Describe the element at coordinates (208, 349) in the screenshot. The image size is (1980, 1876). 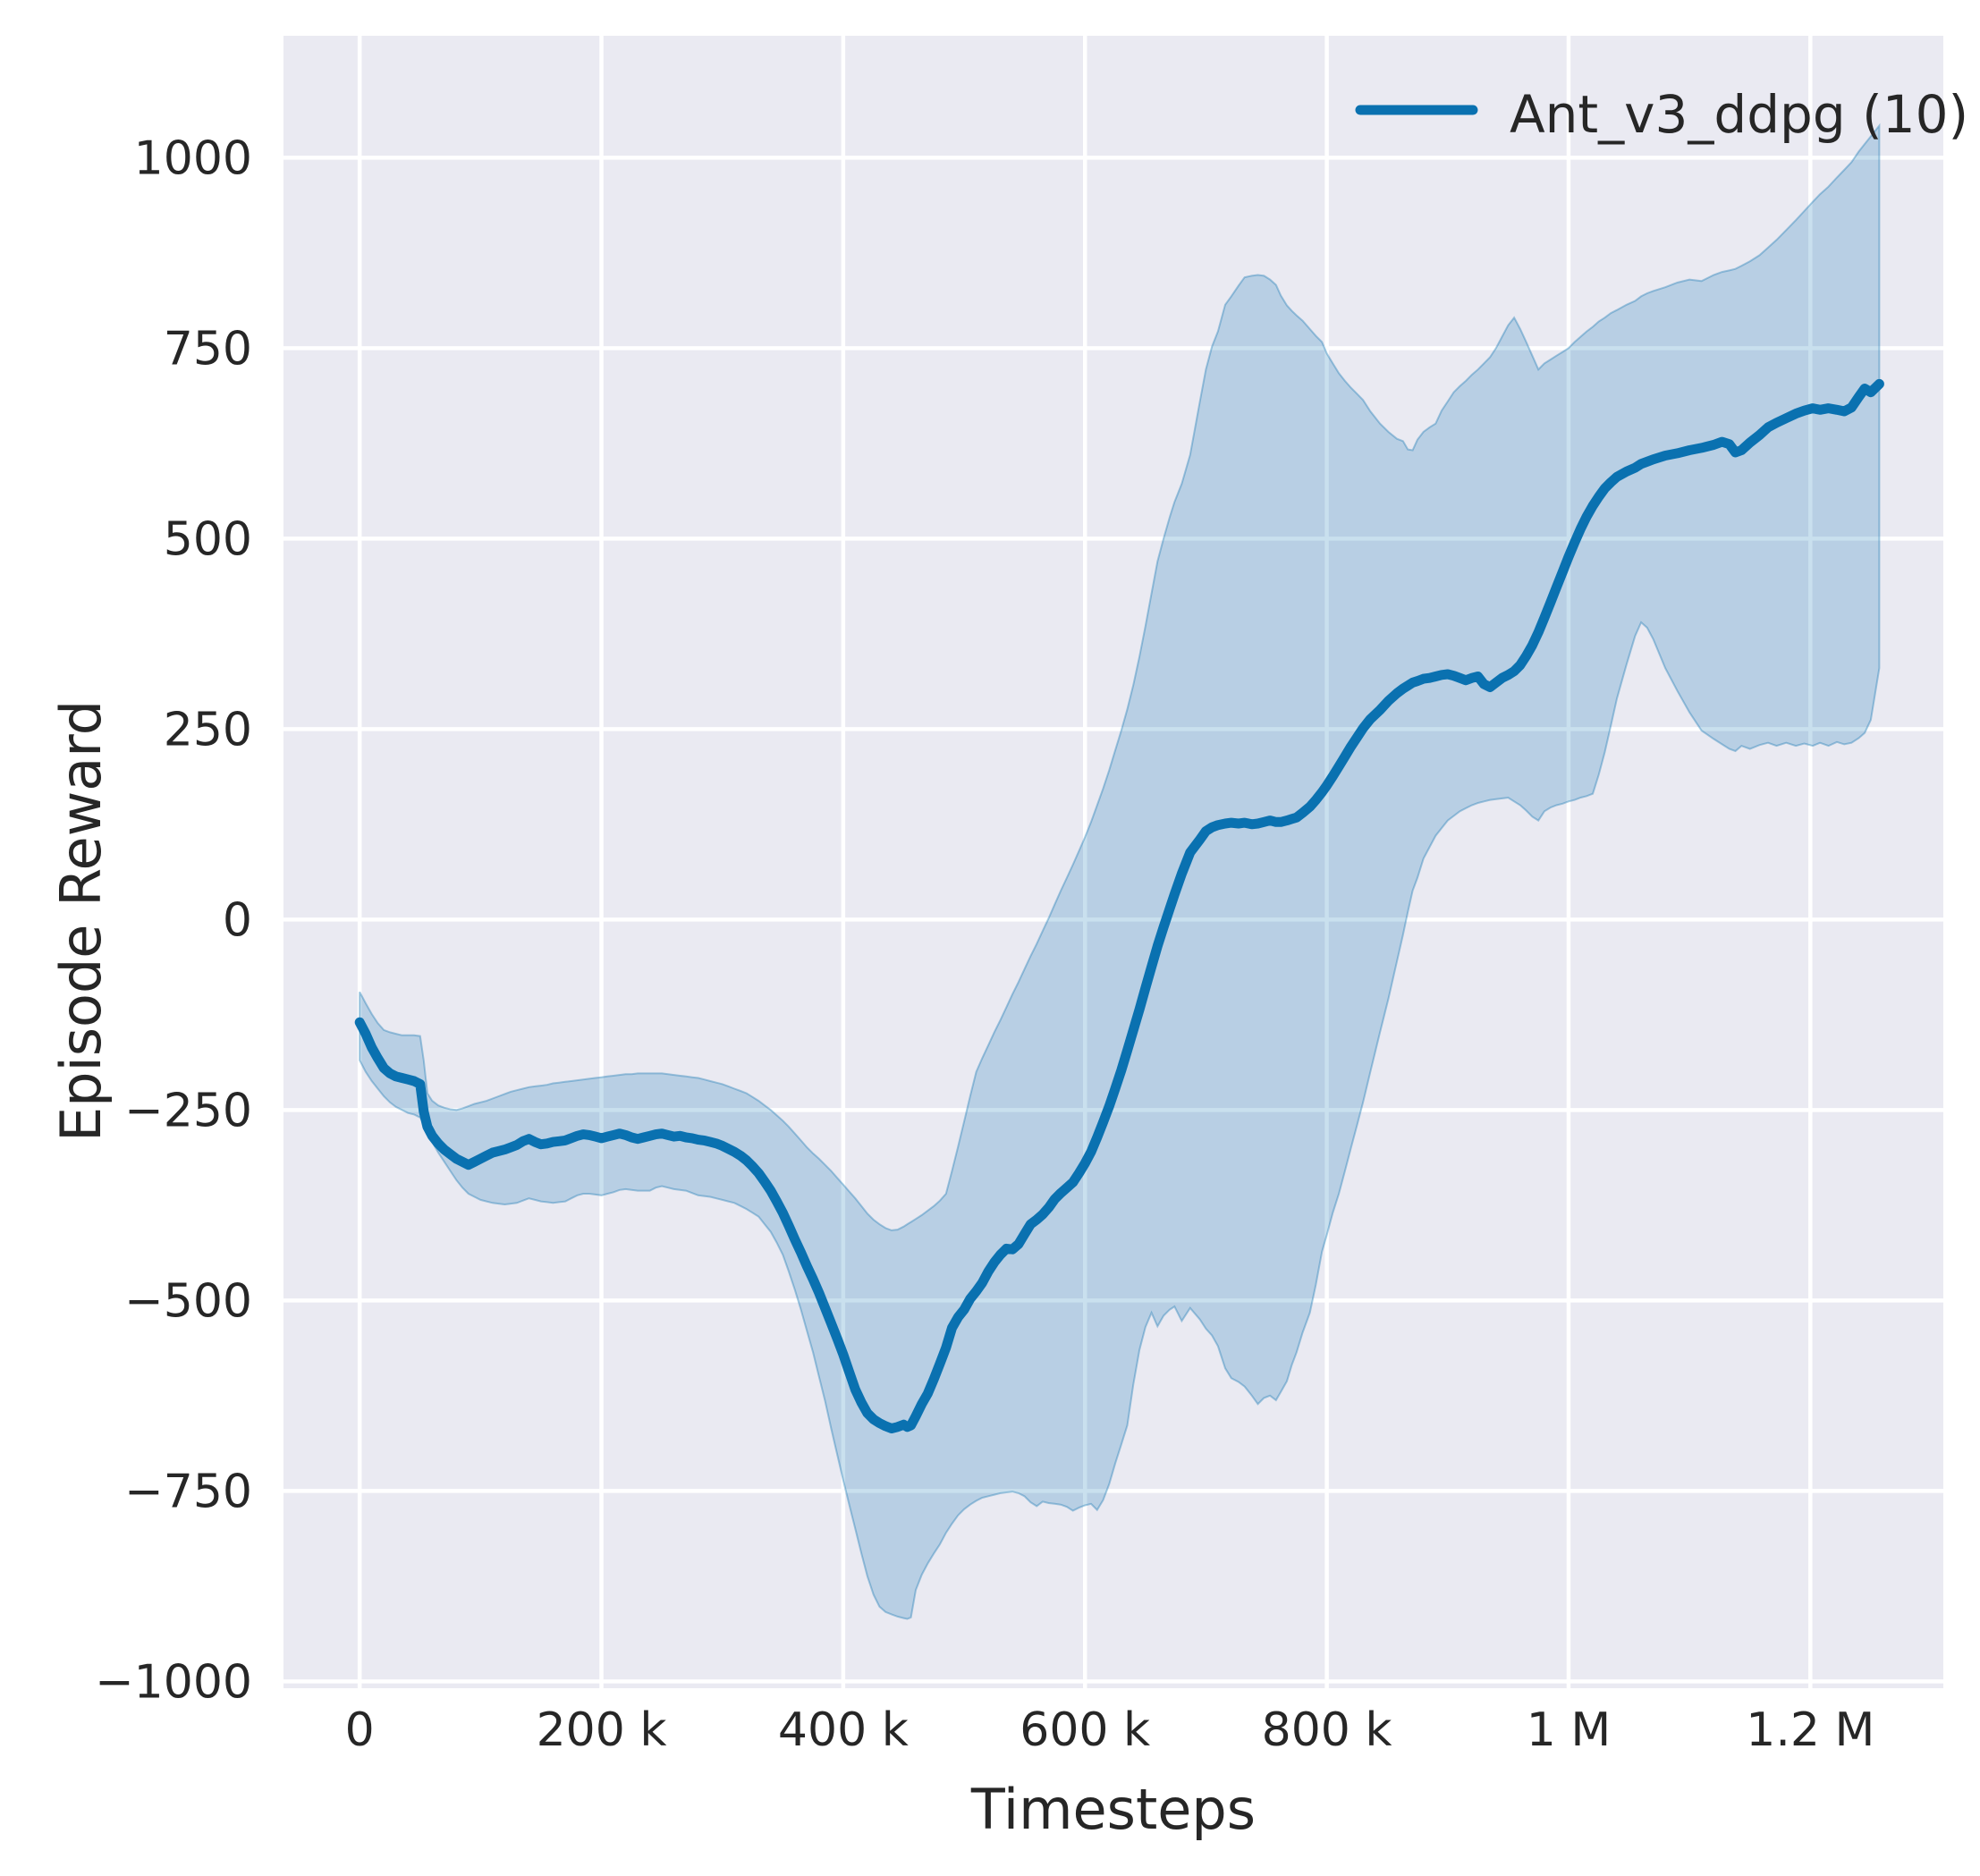
I see `y-tick-label: 750` at that location.